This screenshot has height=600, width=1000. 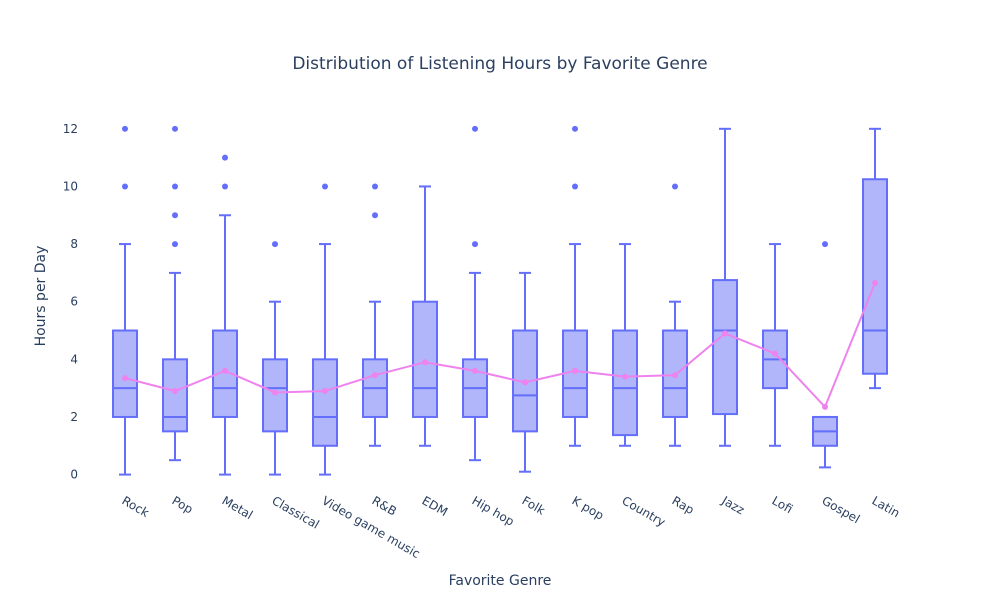 I want to click on box-jazz, so click(x=725, y=287).